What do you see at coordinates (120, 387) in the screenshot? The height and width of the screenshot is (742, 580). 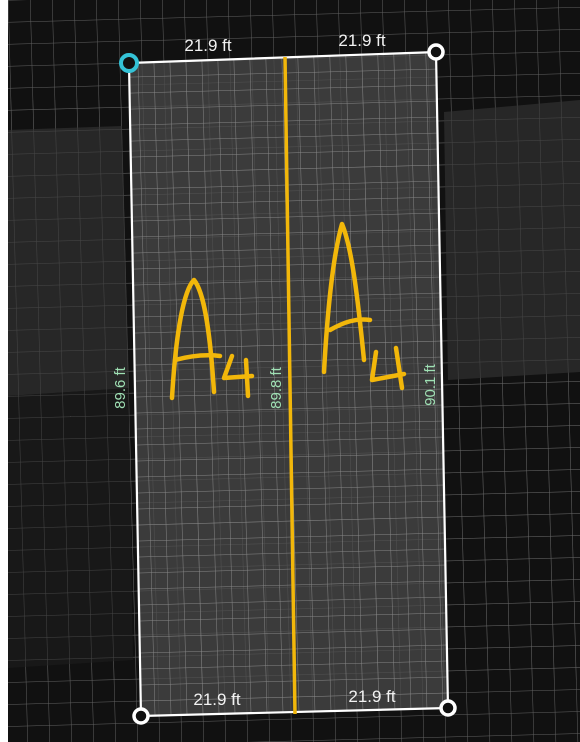 I see `measurement-left-side: 89.6 ft` at bounding box center [120, 387].